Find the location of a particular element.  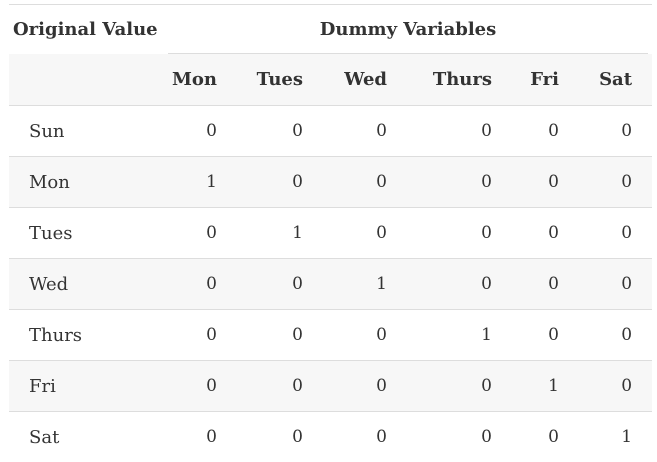

row-label: Thurs is located at coordinates (86, 335).